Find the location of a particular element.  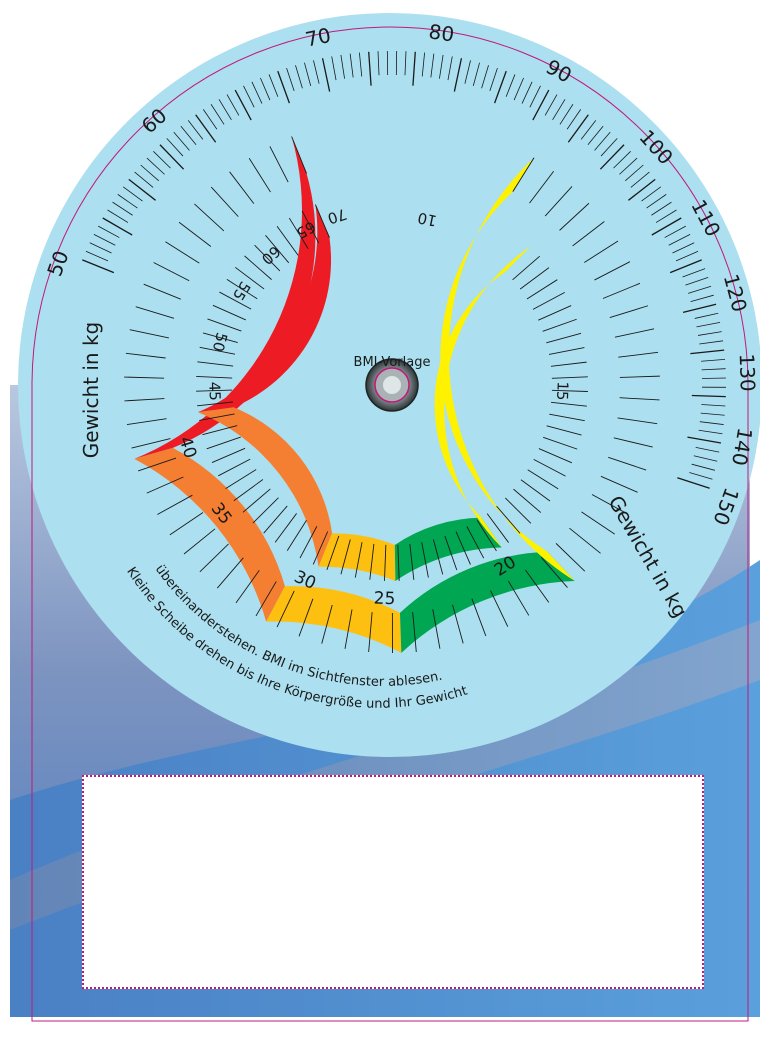

outer-ring-bmi-label: 25 is located at coordinates (384, 598).